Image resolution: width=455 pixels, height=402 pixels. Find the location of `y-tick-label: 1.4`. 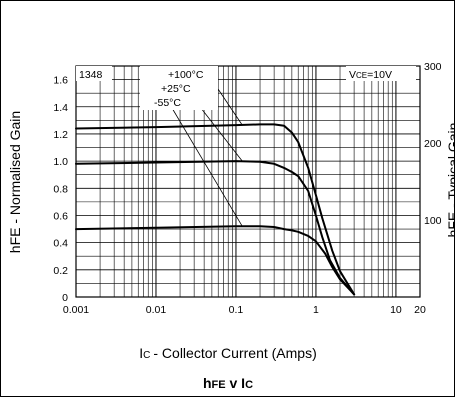

y-tick-label: 1.4 is located at coordinates (60, 108).